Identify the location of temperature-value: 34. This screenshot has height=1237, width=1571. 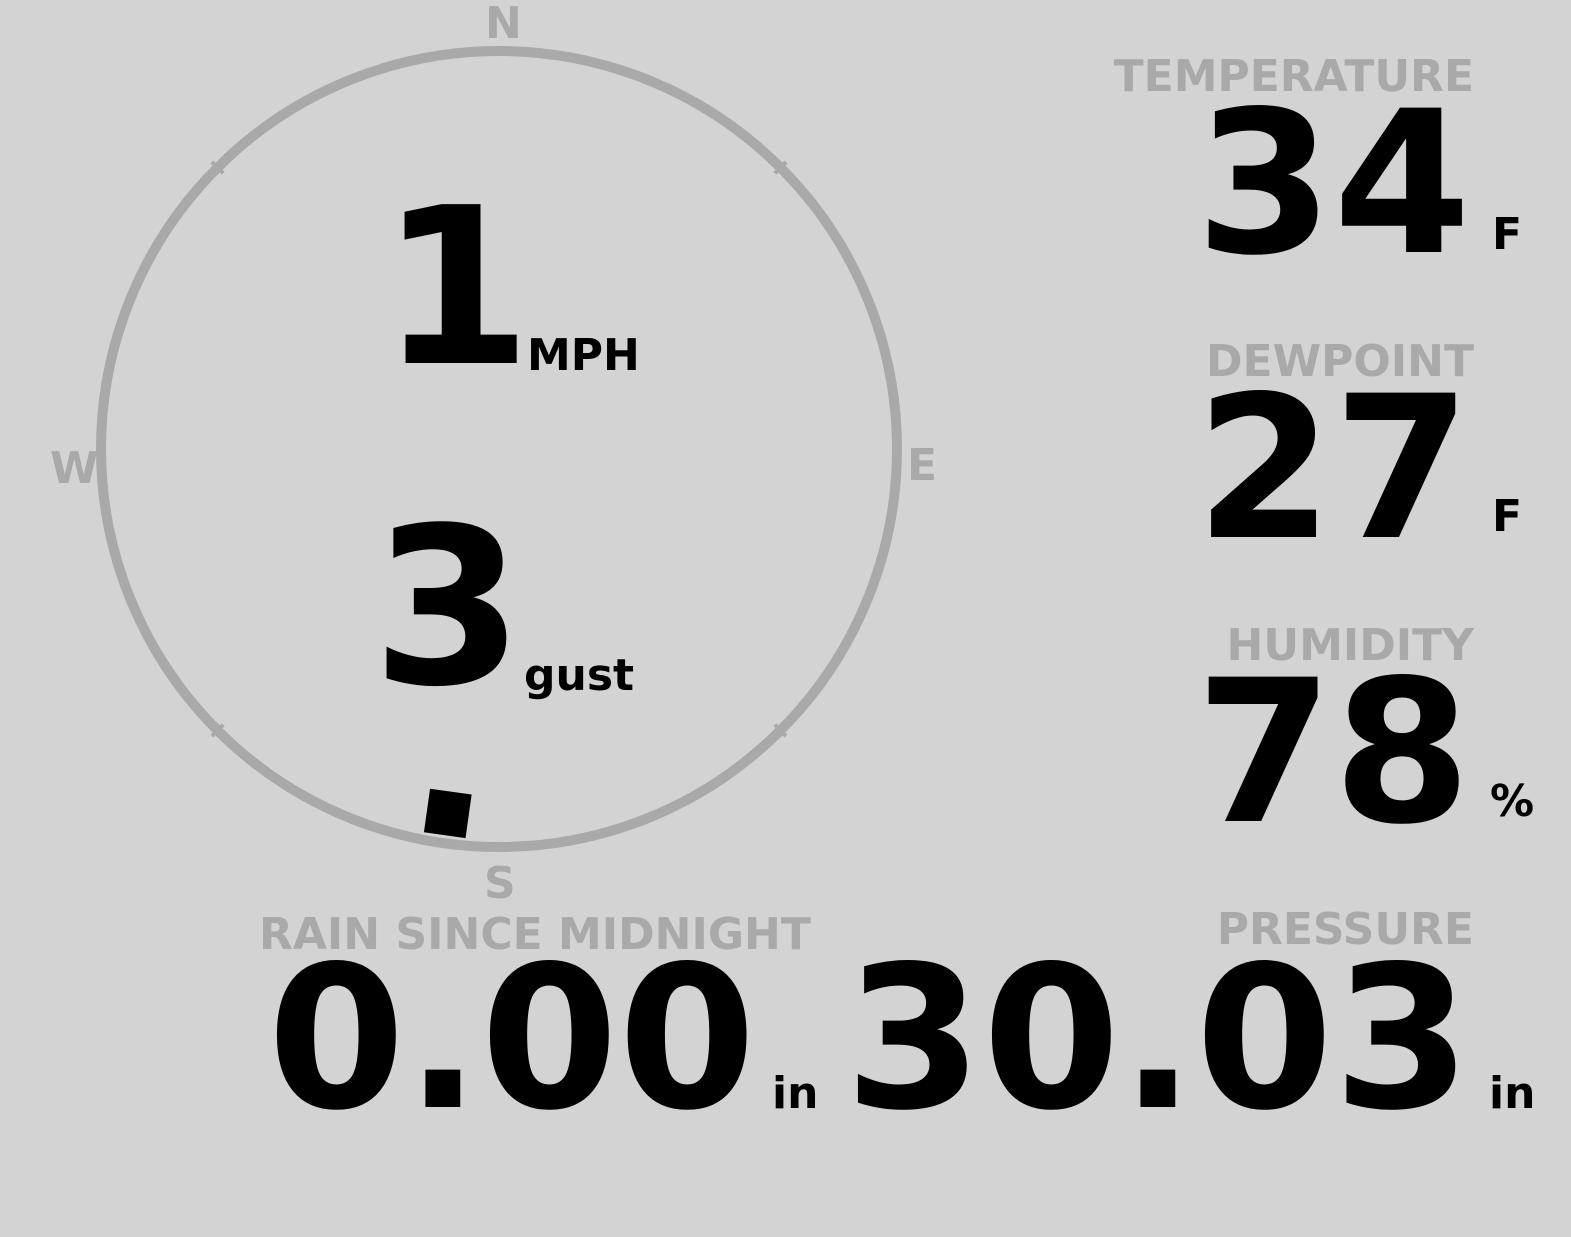
(1333, 183).